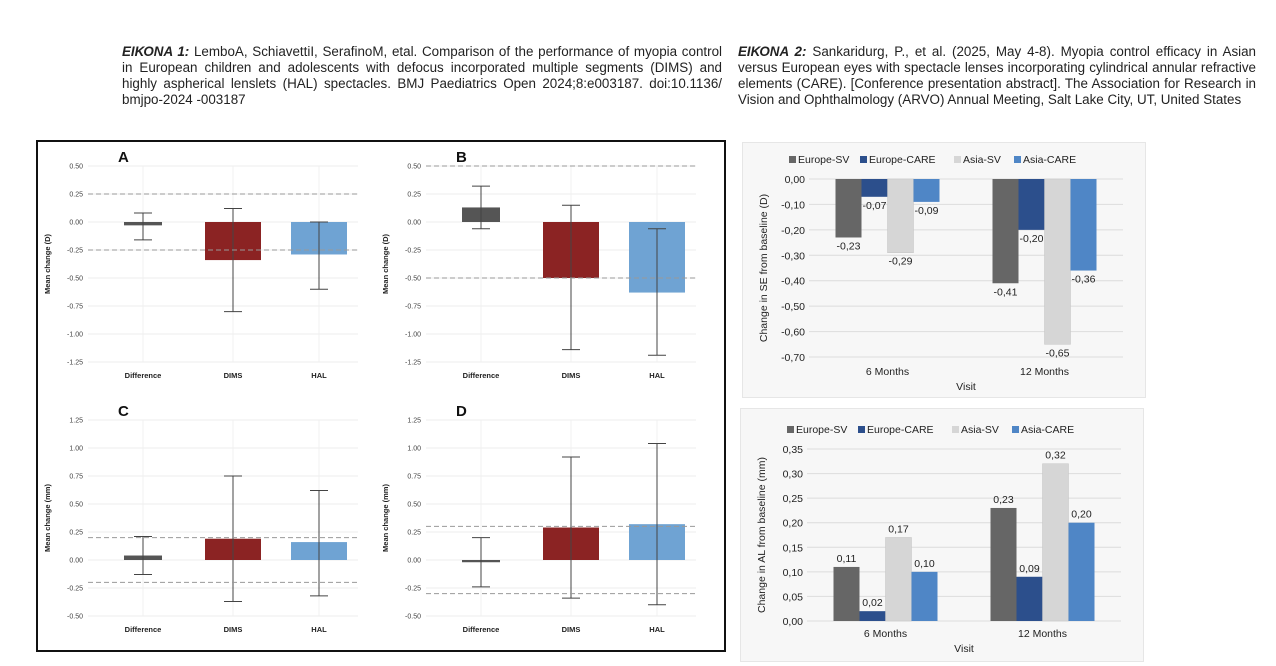 The width and height of the screenshot is (1276, 666). What do you see at coordinates (793, 622) in the screenshot?
I see `al-y-tick-label: 0,00` at bounding box center [793, 622].